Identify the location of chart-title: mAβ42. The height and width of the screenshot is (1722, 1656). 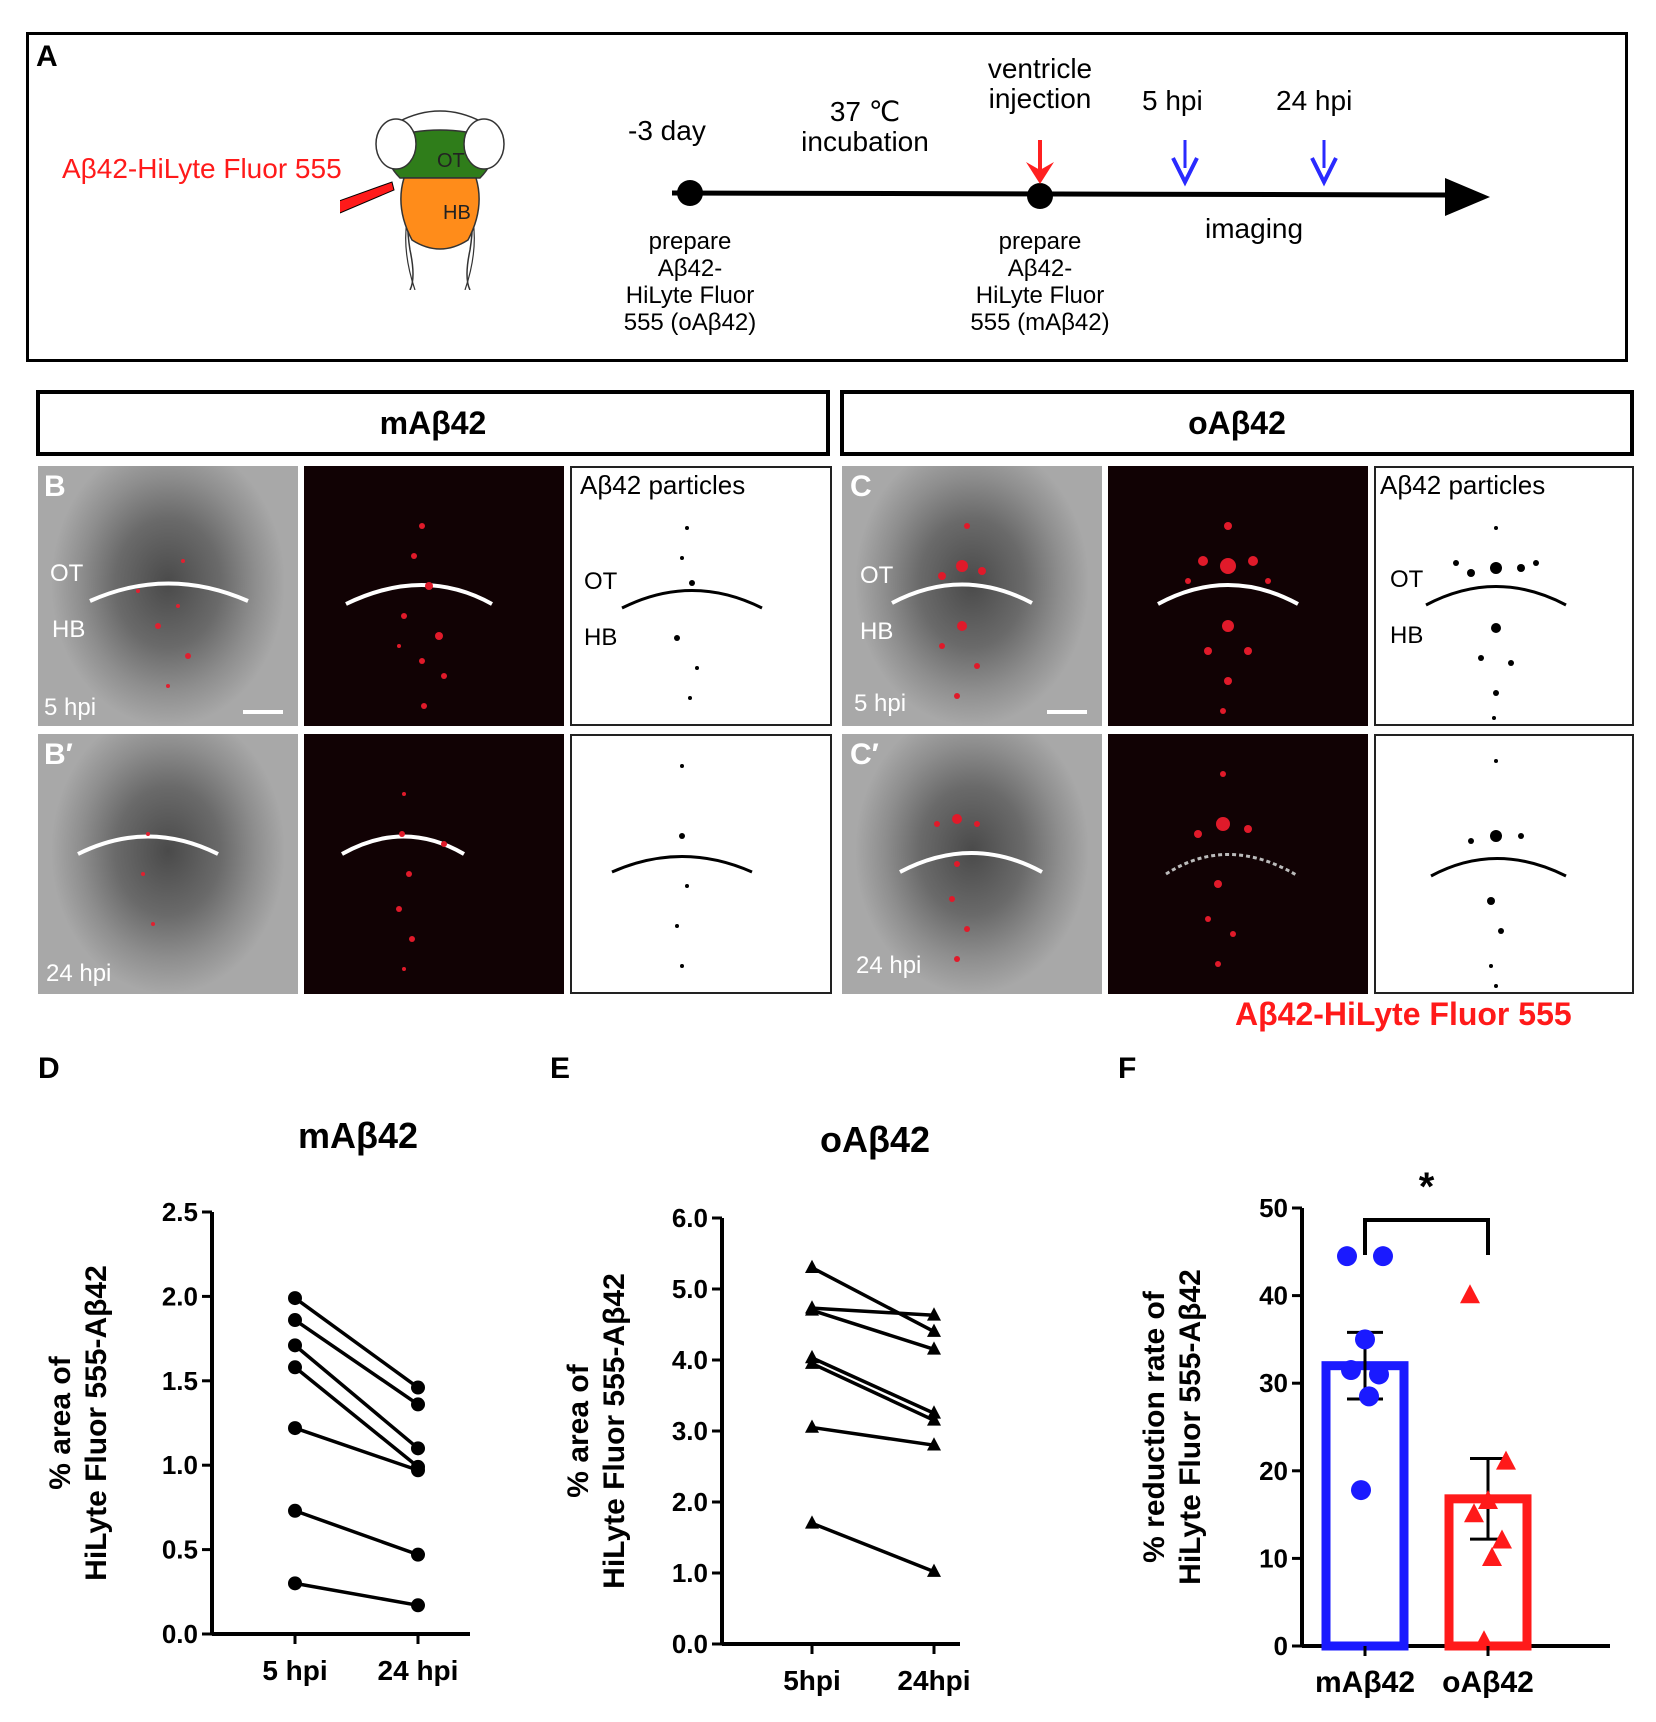
(358, 1135).